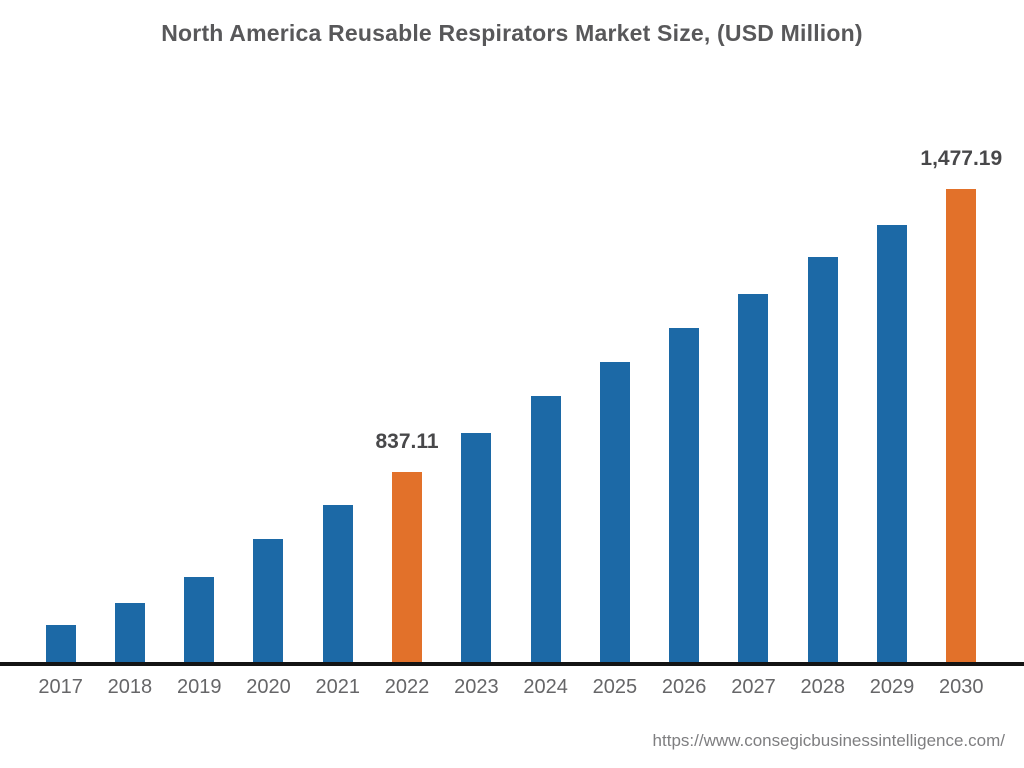  What do you see at coordinates (476, 332) in the screenshot?
I see `bar-column-2023` at bounding box center [476, 332].